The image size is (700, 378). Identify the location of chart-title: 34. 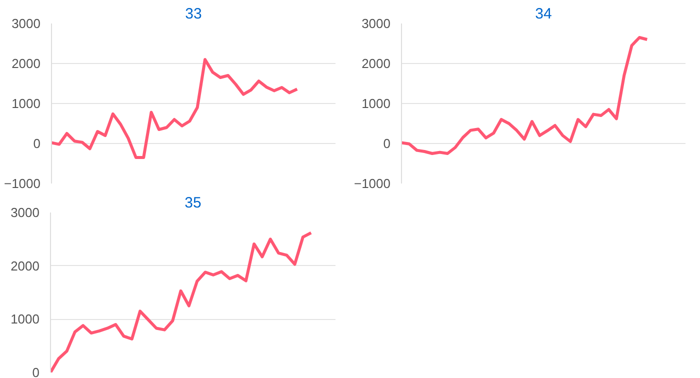
(543, 14).